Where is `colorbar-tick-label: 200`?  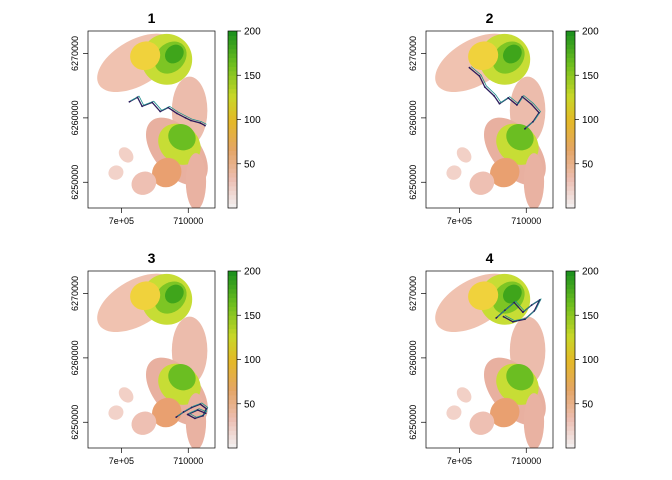
colorbar-tick-label: 200 is located at coordinates (252, 272).